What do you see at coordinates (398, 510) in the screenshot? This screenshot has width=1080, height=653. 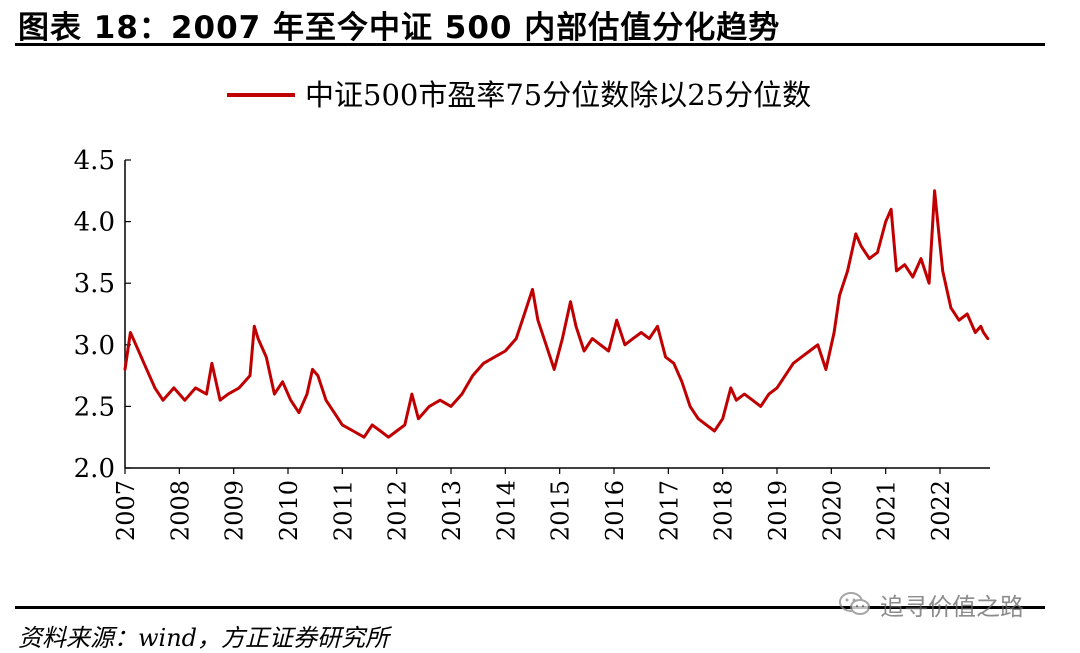 I see `x-tick-label: 2012` at bounding box center [398, 510].